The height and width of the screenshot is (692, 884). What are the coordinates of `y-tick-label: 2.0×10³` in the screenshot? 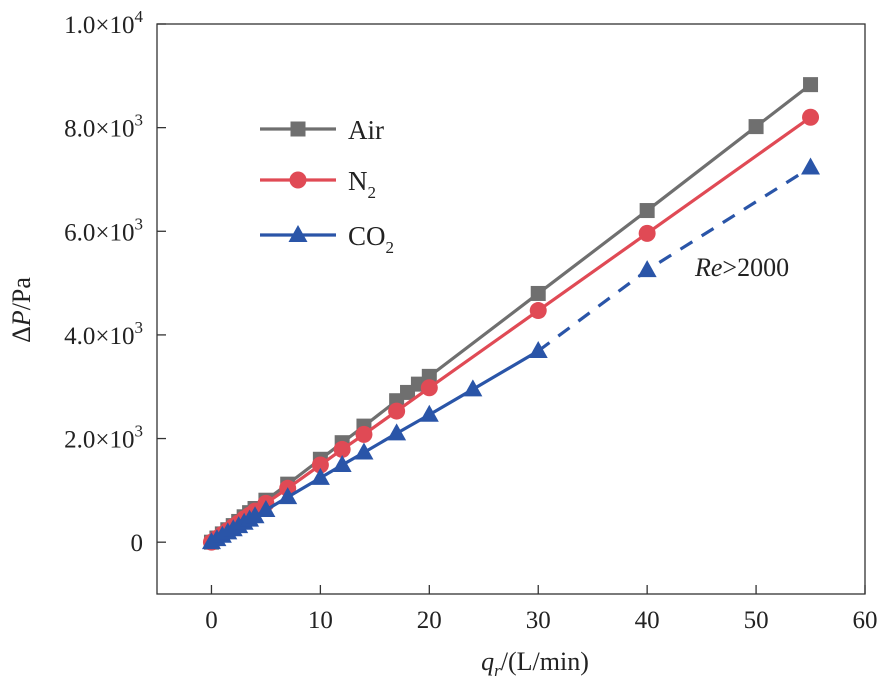 It's located at (103, 438).